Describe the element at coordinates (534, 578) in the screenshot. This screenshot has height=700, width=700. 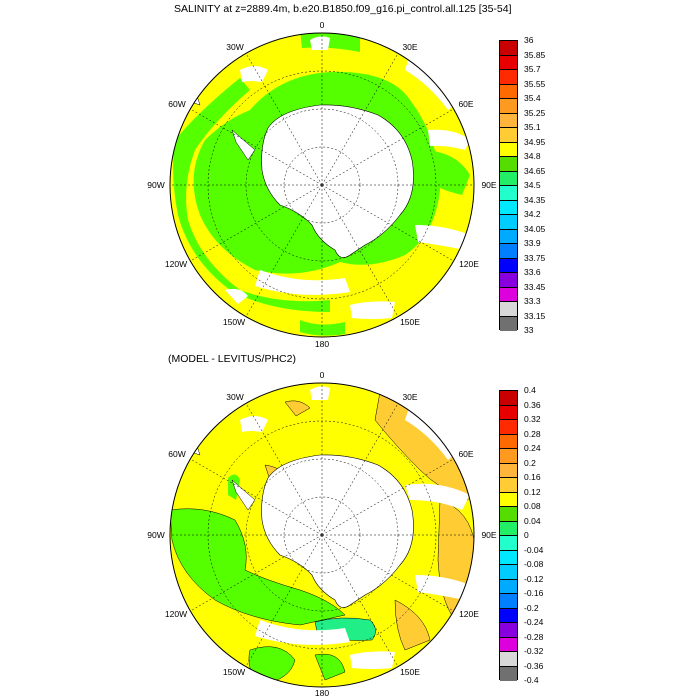
I see `colorbar-tick-label: -0.12` at that location.